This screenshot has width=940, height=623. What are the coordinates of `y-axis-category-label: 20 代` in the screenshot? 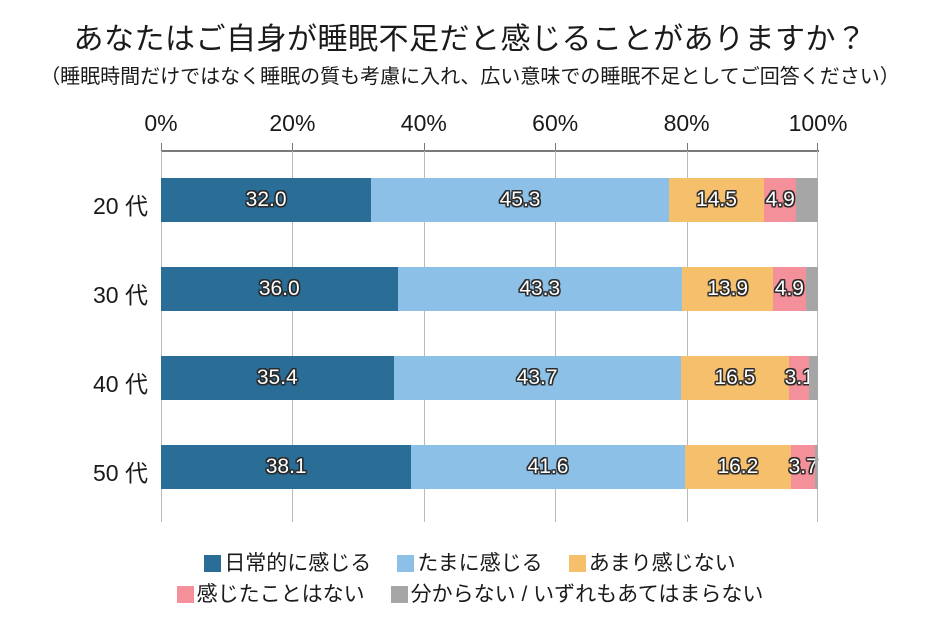 It's located at (120, 206).